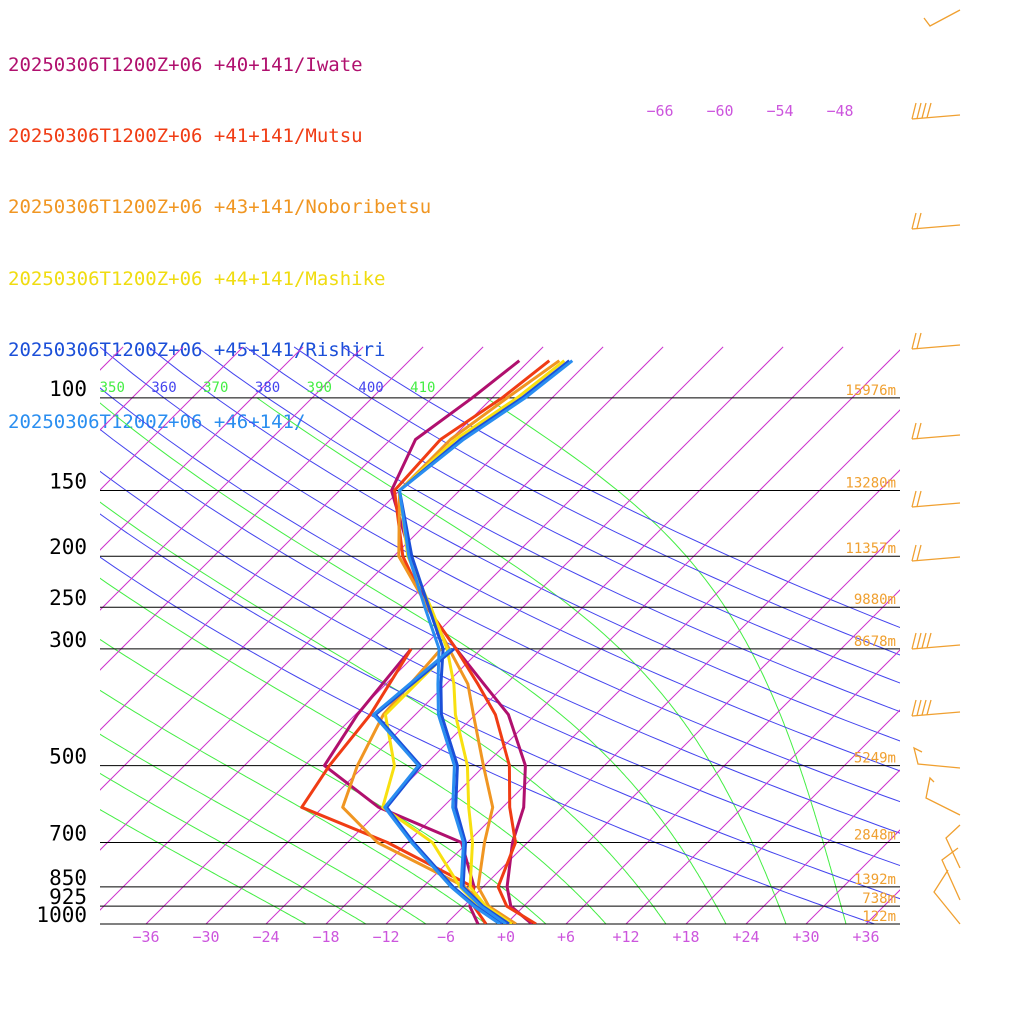 The height and width of the screenshot is (1024, 1024). I want to click on dewpoint-line-noboribetsu, so click(421, 785).